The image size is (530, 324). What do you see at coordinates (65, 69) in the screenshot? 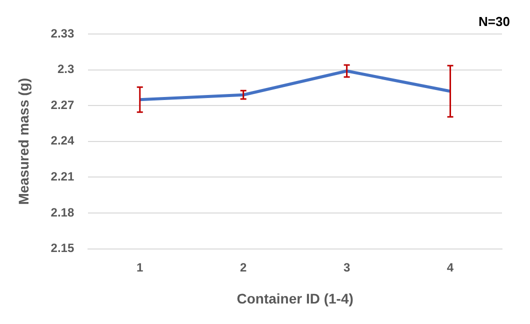
I see `y-tick-label: 2.3` at bounding box center [65, 69].